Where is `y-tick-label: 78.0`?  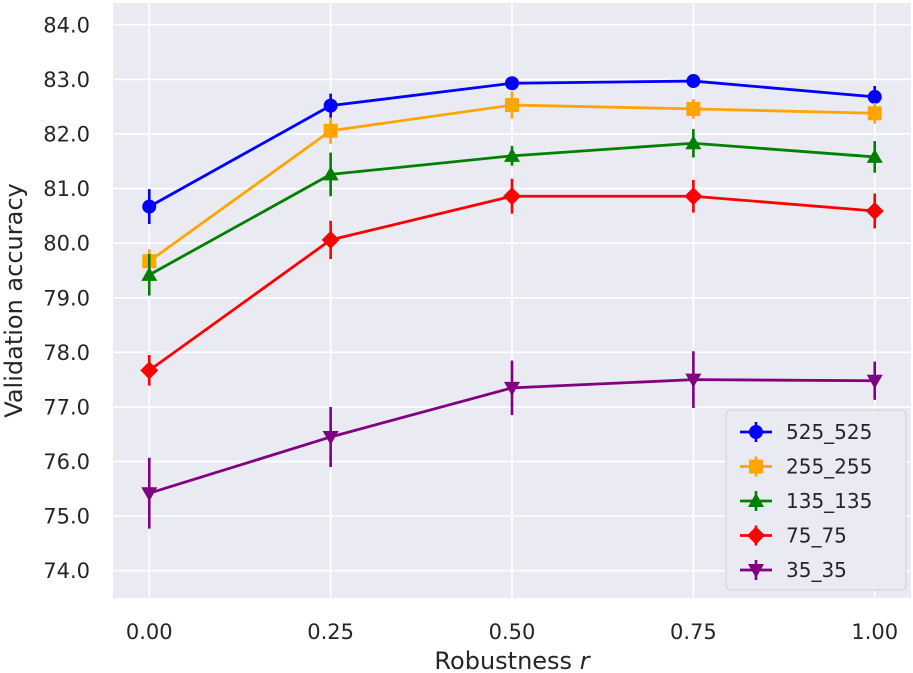
y-tick-label: 78.0 is located at coordinates (66, 353).